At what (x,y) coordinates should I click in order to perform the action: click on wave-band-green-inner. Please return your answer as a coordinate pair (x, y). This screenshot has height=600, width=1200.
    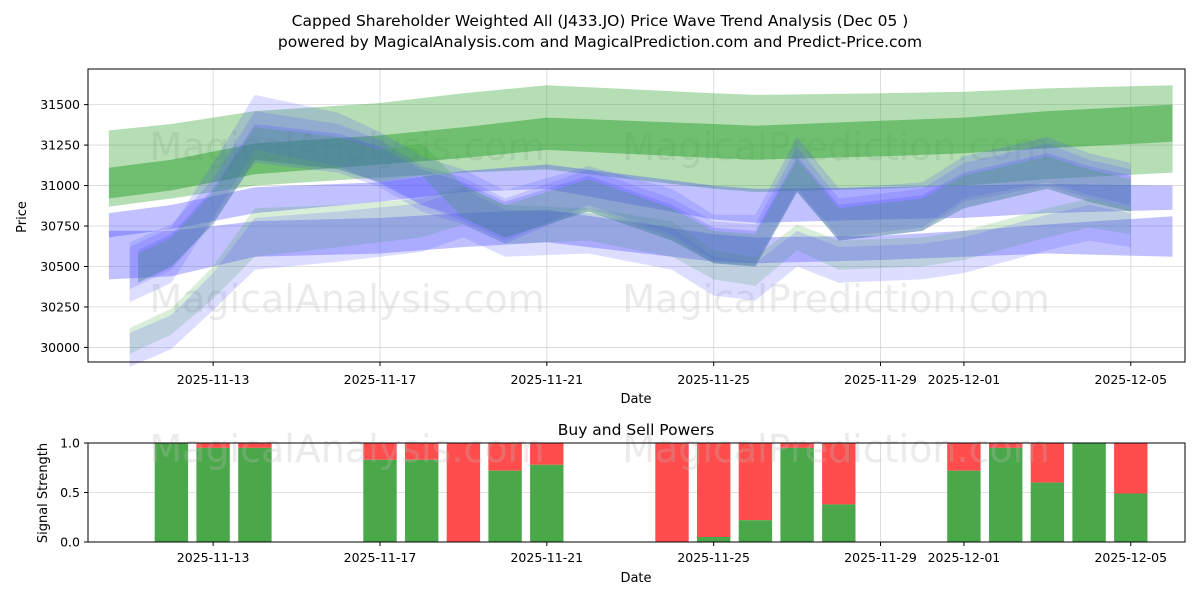
    Looking at the image, I should click on (640, 151).